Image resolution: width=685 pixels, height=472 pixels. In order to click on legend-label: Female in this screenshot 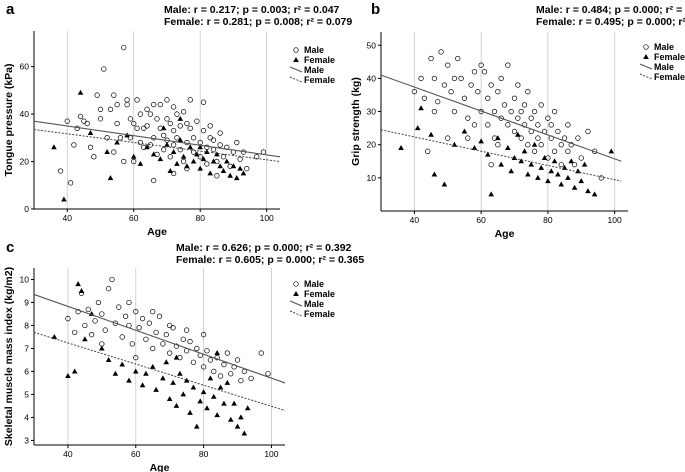, I will do `click(669, 77)`.